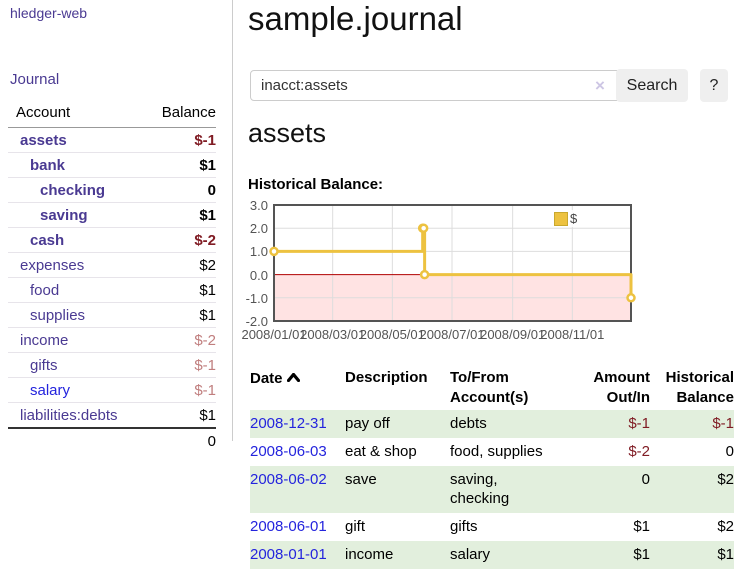 Image resolution: width=742 pixels, height=582 pixels. Describe the element at coordinates (49, 13) in the screenshot. I see `app-brand-link: hledger-web` at that location.